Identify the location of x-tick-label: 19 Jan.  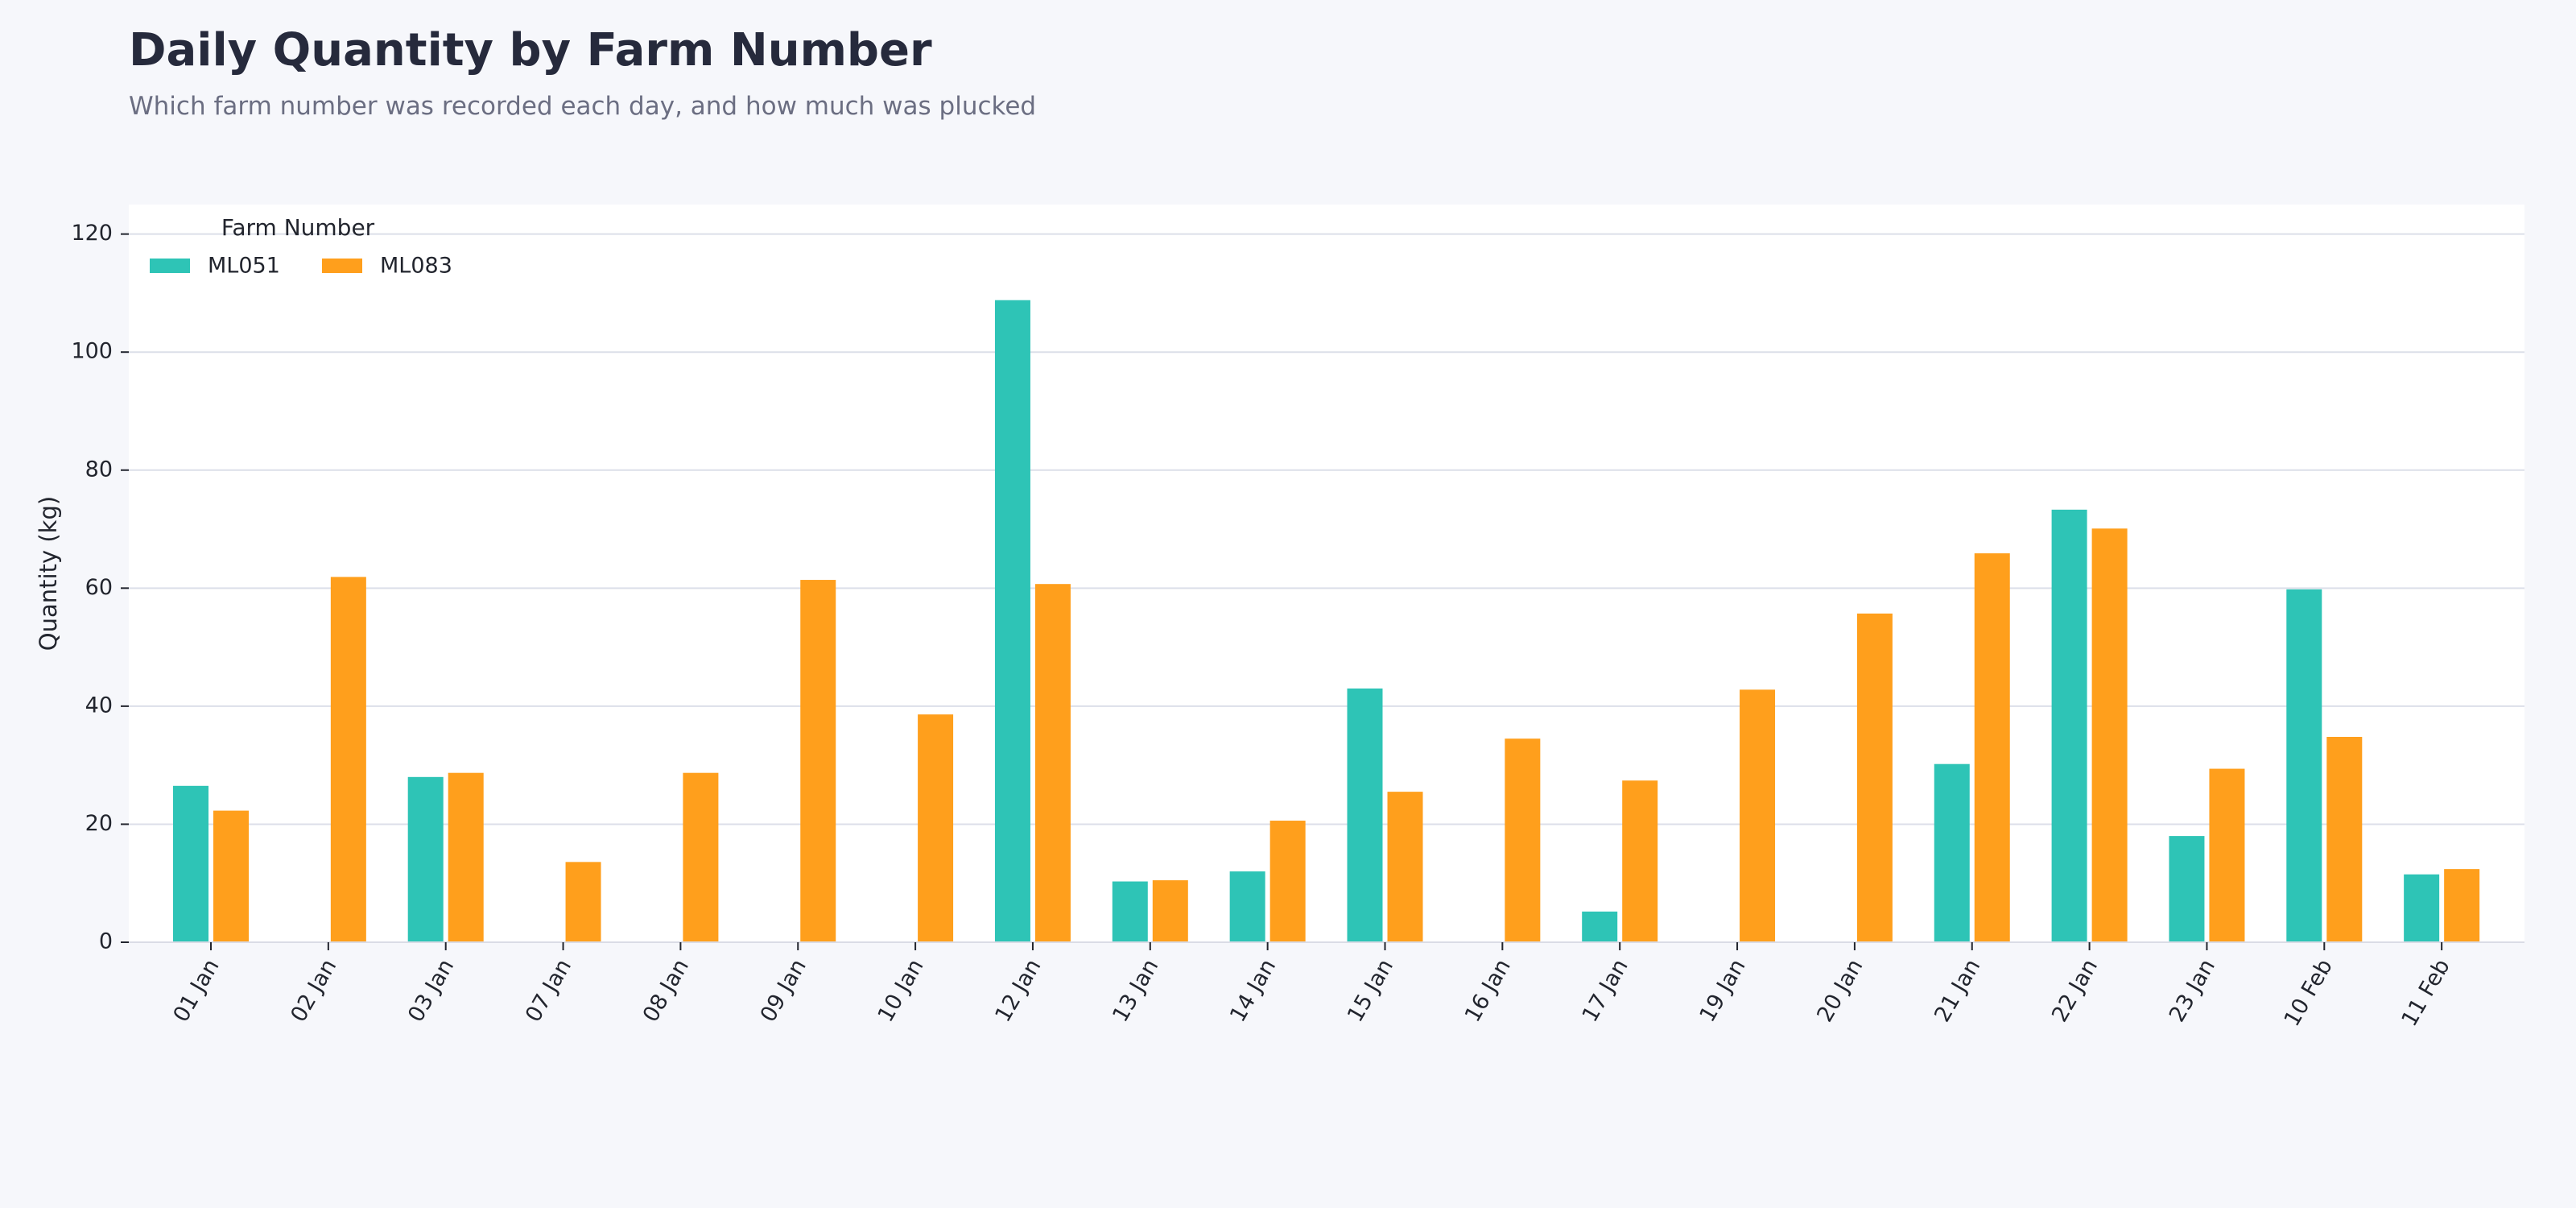
(1722, 991).